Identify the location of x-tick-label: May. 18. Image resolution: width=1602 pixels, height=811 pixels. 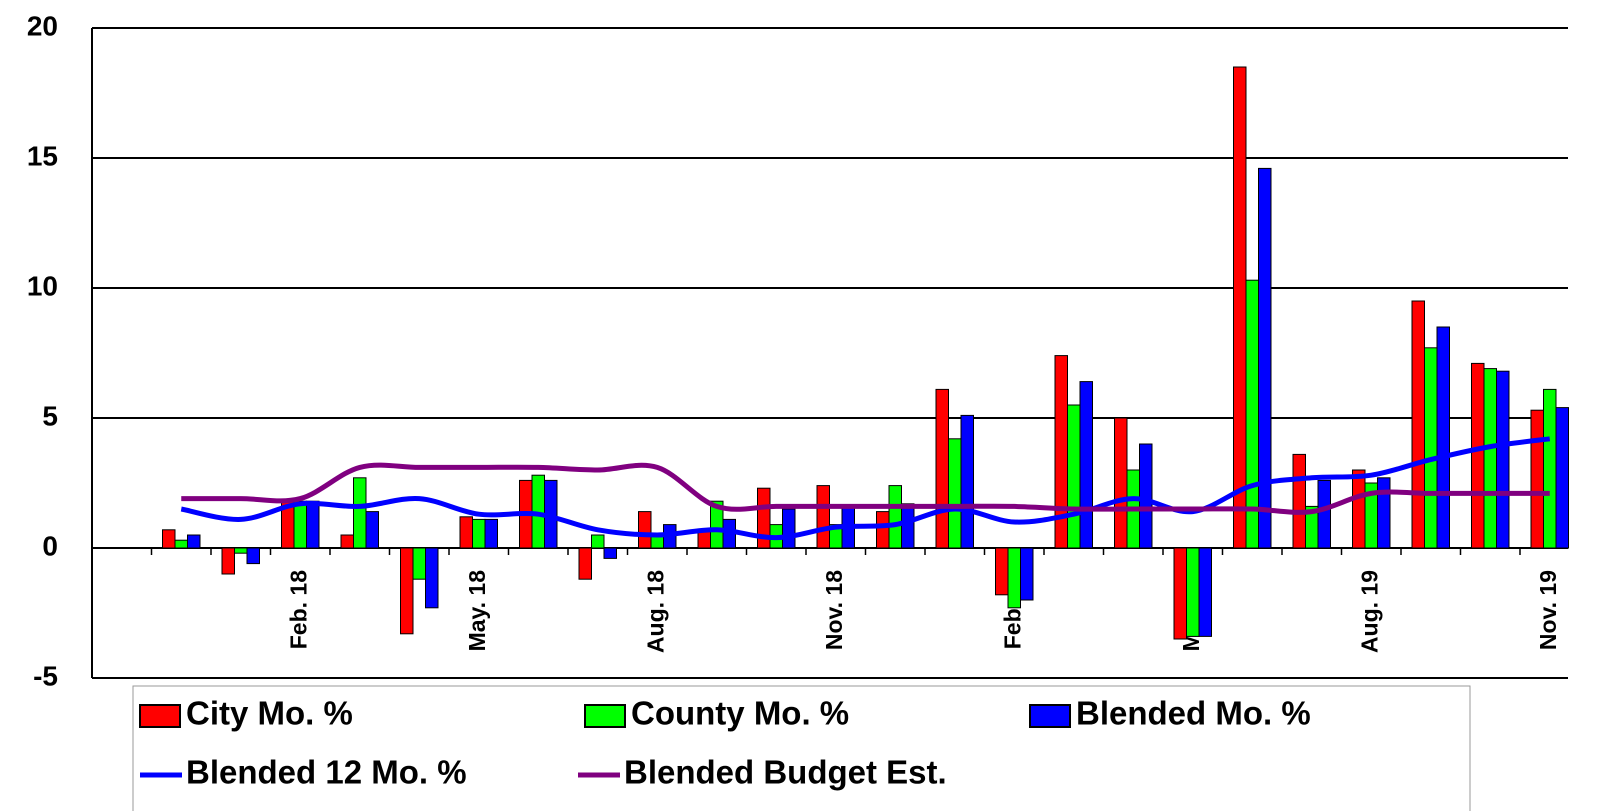
(477, 611).